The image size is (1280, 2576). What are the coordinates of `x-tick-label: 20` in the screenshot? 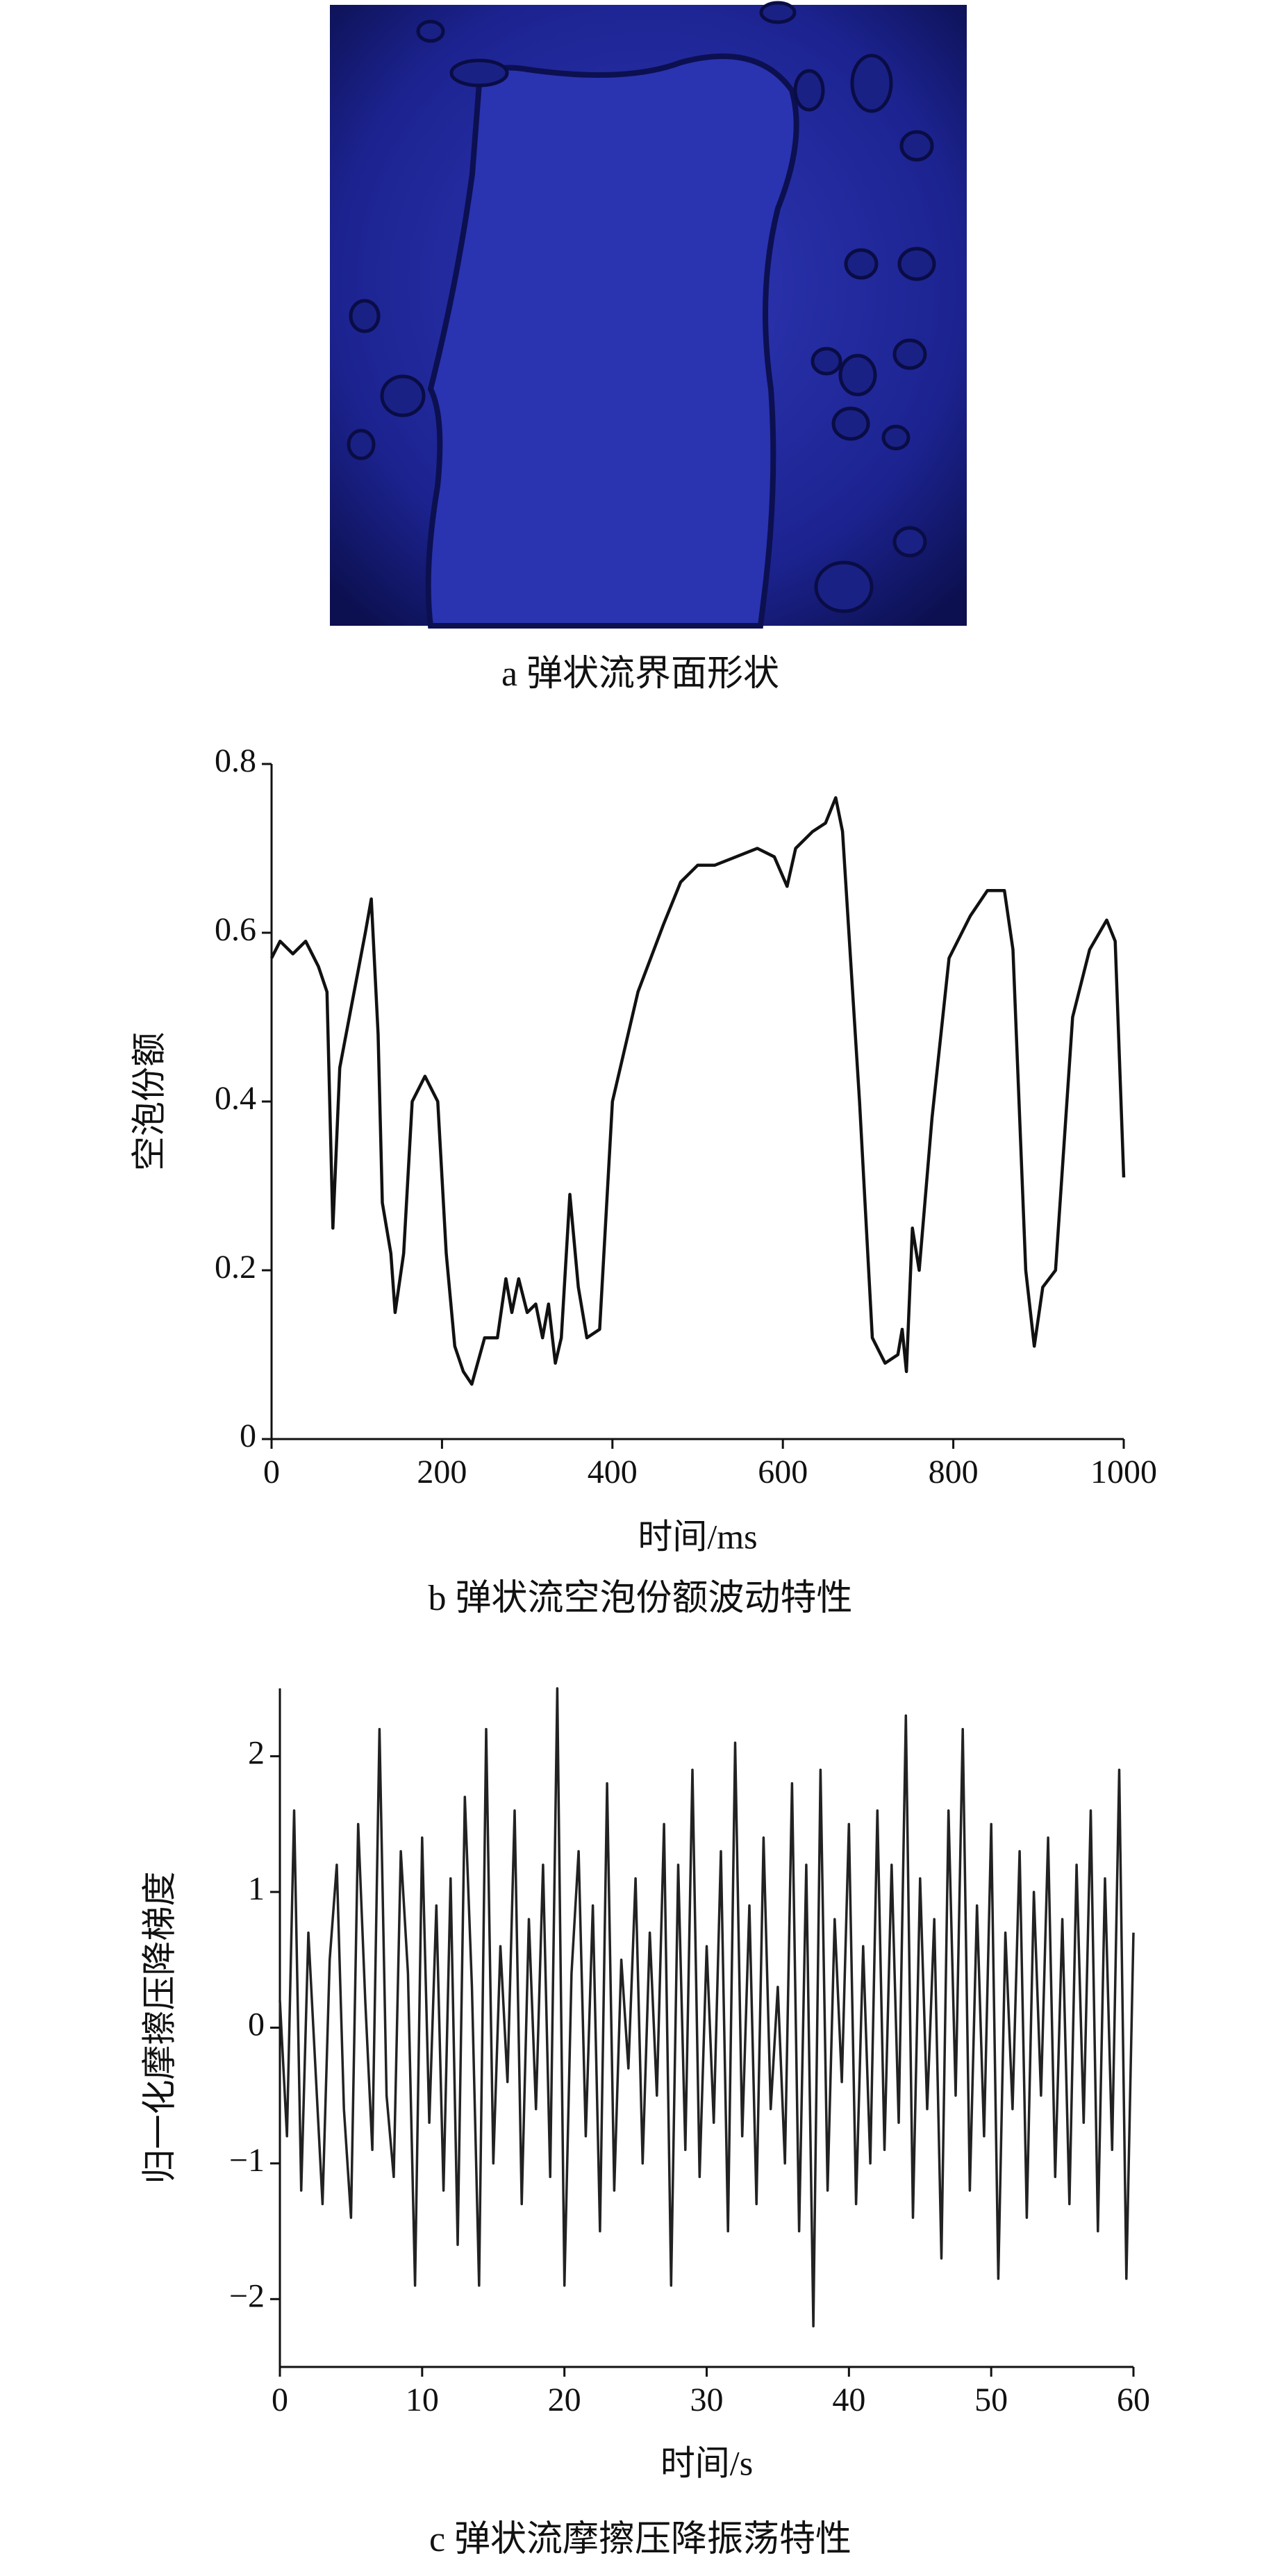 It's located at (564, 2400).